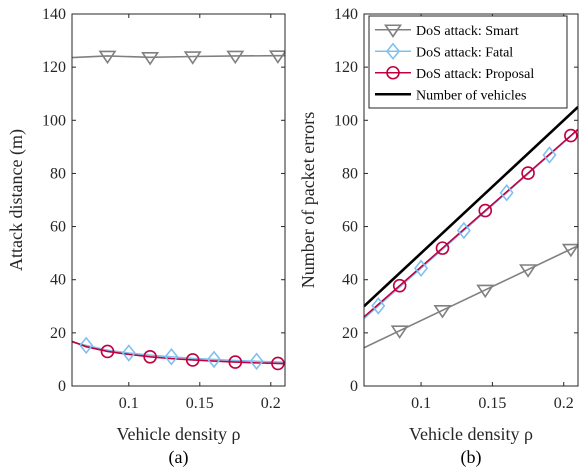 This screenshot has width=582, height=471. I want to click on series-line-fatal, so click(178, 352).